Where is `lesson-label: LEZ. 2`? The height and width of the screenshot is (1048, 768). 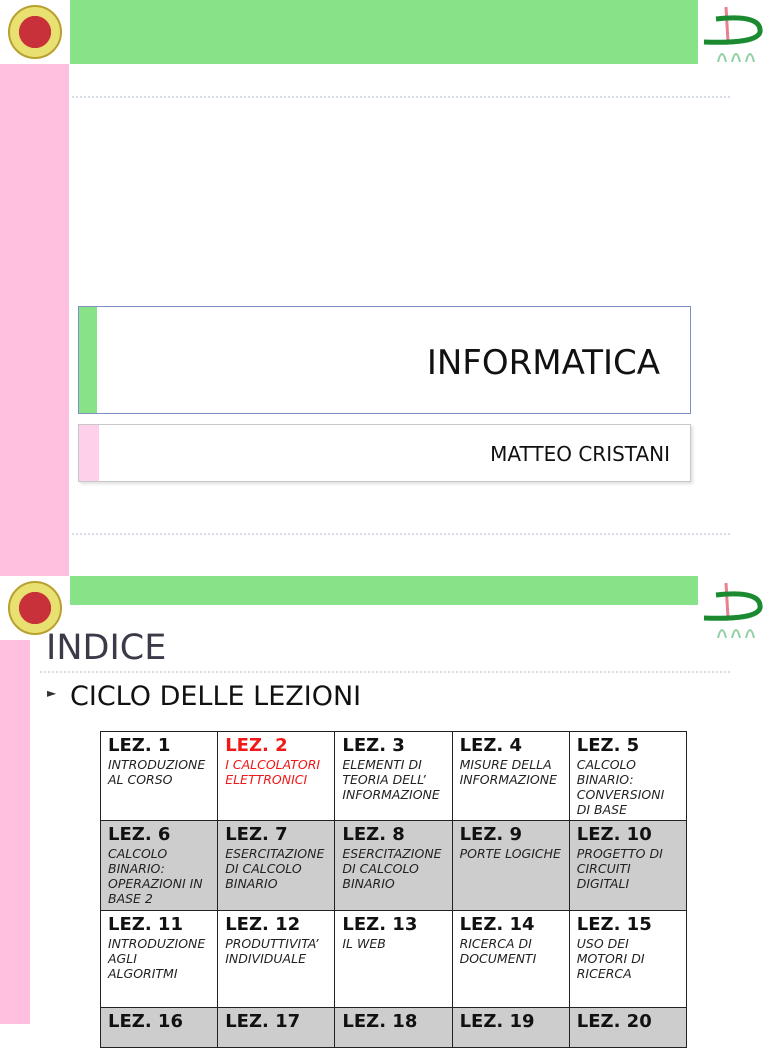
lesson-label: LEZ. 2 is located at coordinates (256, 745).